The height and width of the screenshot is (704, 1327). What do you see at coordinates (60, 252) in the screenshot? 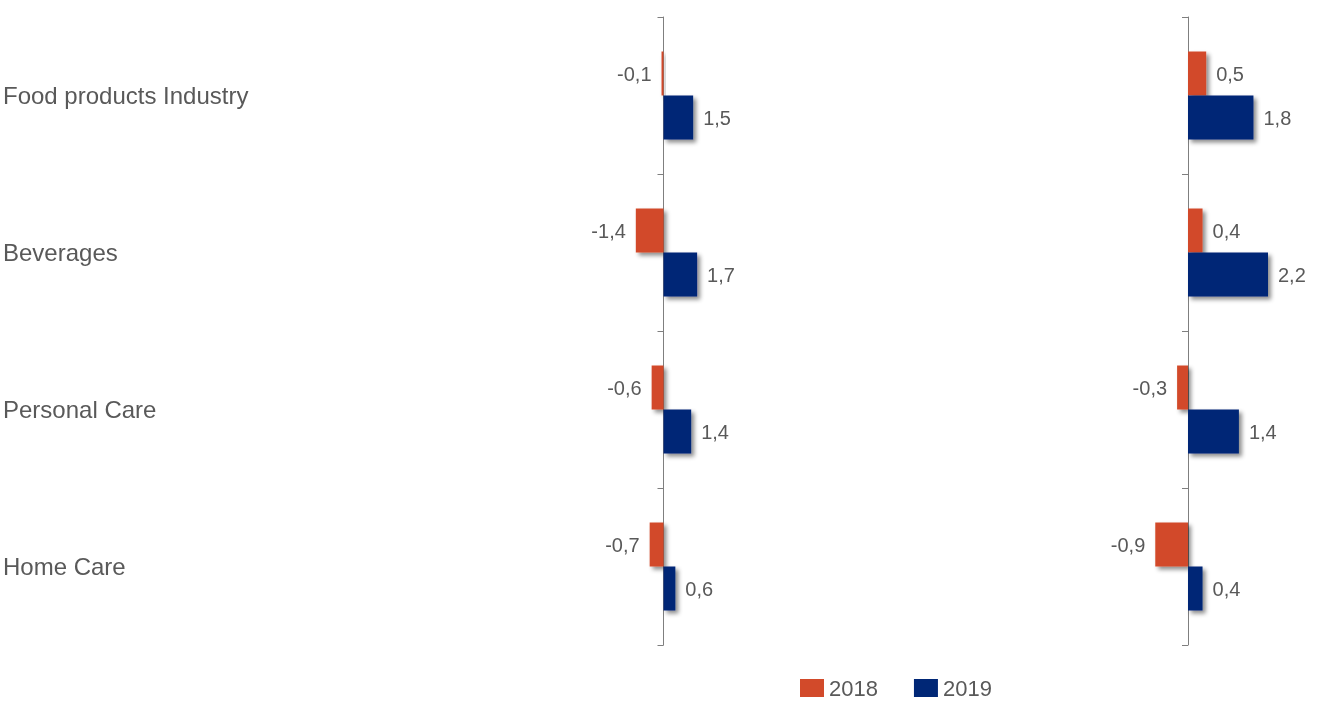
I see `y-tick-label: Beverages` at bounding box center [60, 252].